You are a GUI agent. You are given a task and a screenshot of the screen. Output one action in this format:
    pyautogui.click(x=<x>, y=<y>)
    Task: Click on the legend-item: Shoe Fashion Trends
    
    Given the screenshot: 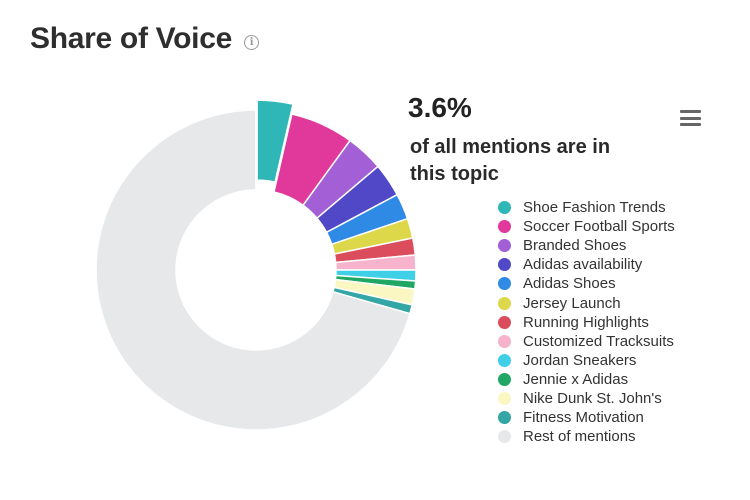 What is the action you would take?
    pyautogui.click(x=586, y=207)
    